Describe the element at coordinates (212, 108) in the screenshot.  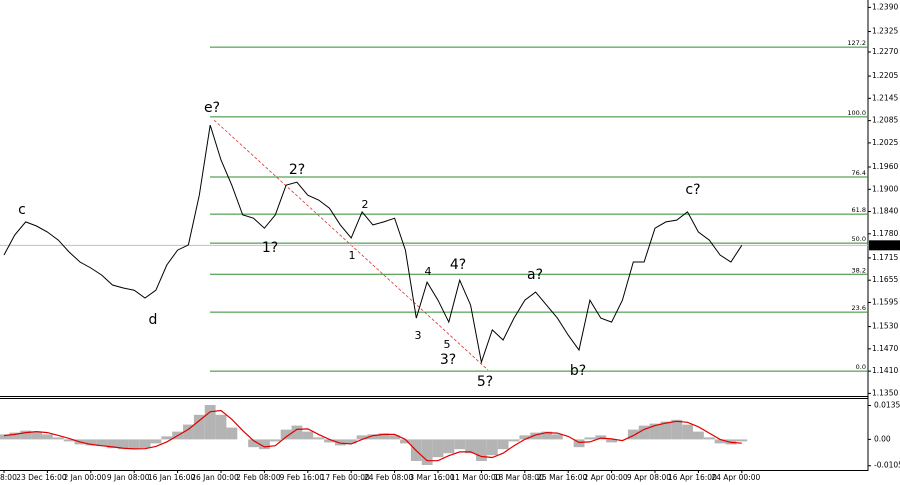
I see `wave-label: e?` at that location.